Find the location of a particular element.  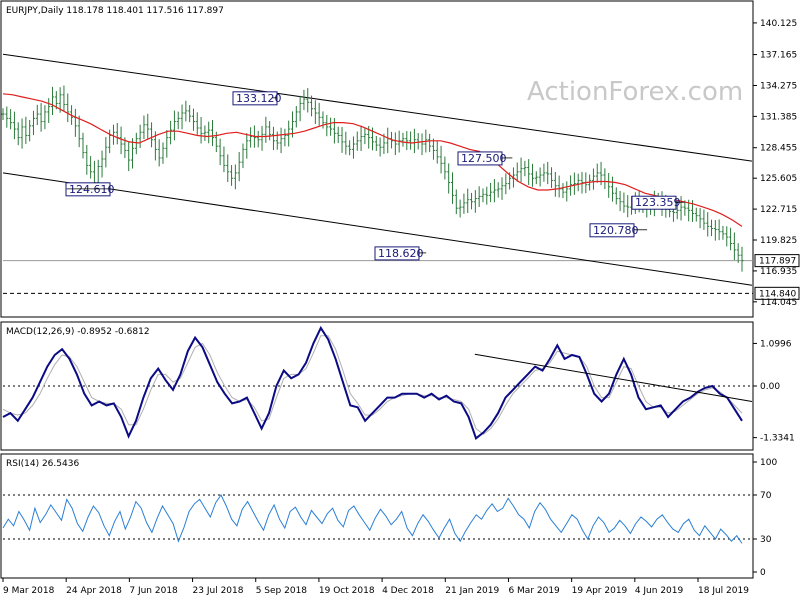

rsi-levels is located at coordinates (378, 517).